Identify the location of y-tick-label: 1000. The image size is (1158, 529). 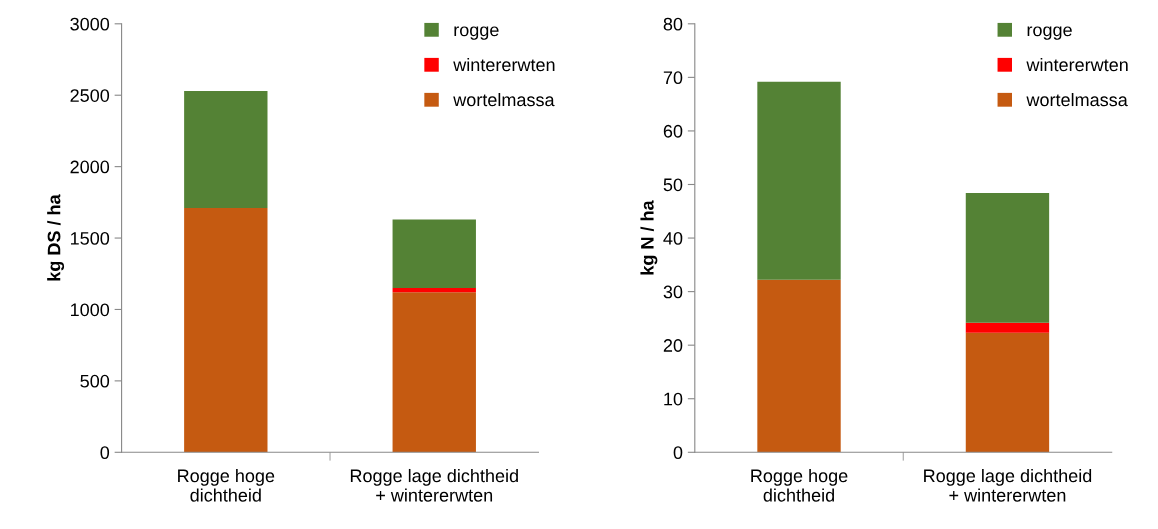
(90, 310).